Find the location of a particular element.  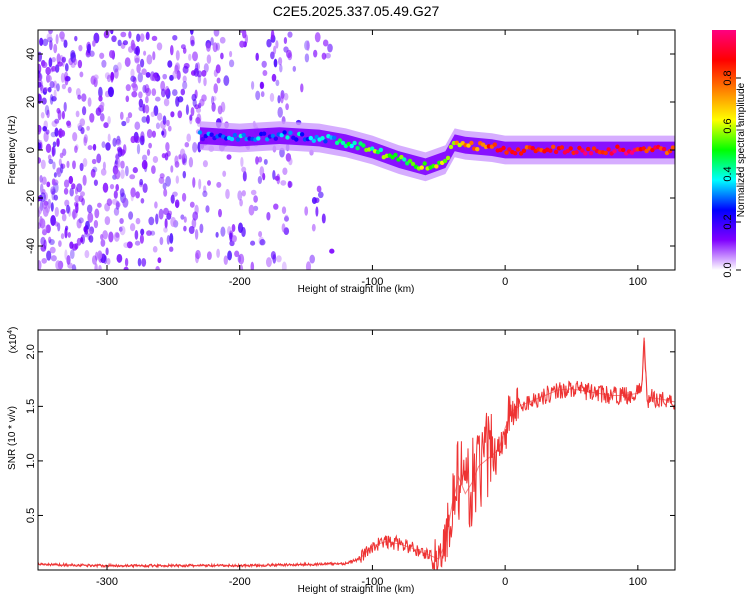

spectrogram-x-tick-label: 0 is located at coordinates (505, 282).